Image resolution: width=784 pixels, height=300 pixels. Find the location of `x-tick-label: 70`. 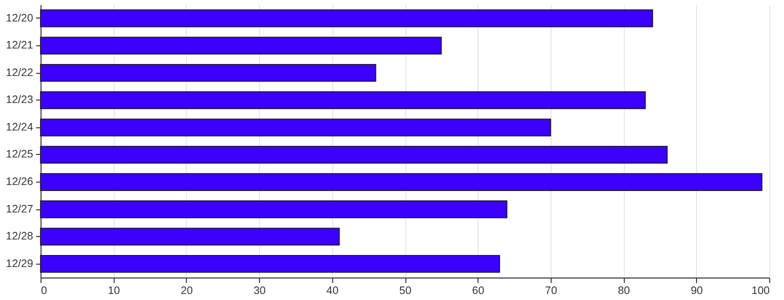

x-tick-label: 70 is located at coordinates (551, 290).